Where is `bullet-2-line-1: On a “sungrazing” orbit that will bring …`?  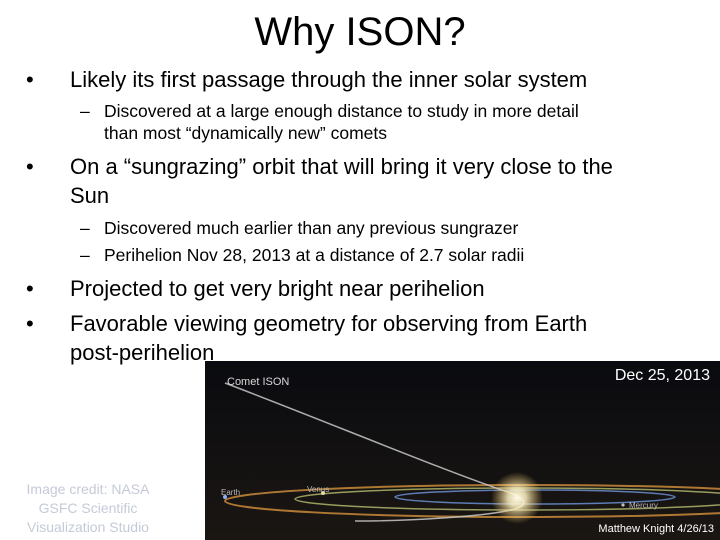 bullet-2-line-1: On a “sungrazing” orbit that will bring … is located at coordinates (341, 166).